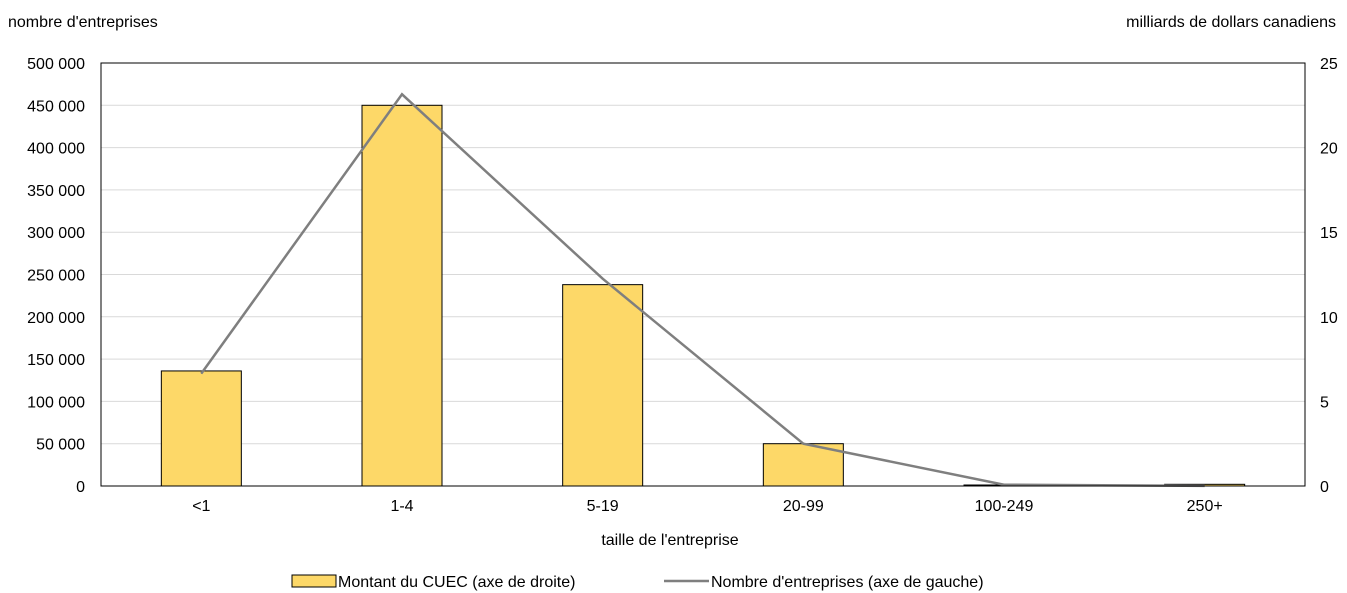 The width and height of the screenshot is (1347, 593). I want to click on left-tick-label: 400 000, so click(56, 149).